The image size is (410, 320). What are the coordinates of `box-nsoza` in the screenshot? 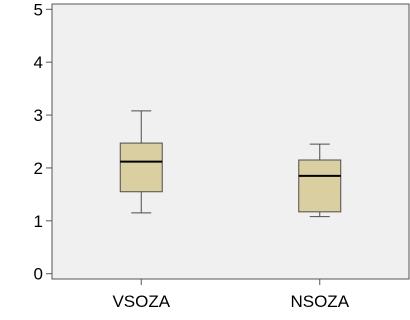 It's located at (320, 180).